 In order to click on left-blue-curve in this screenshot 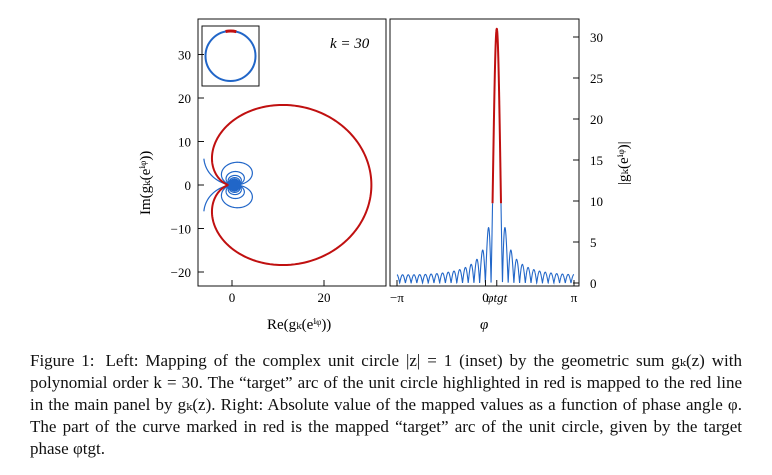, I will do `click(228, 185)`.